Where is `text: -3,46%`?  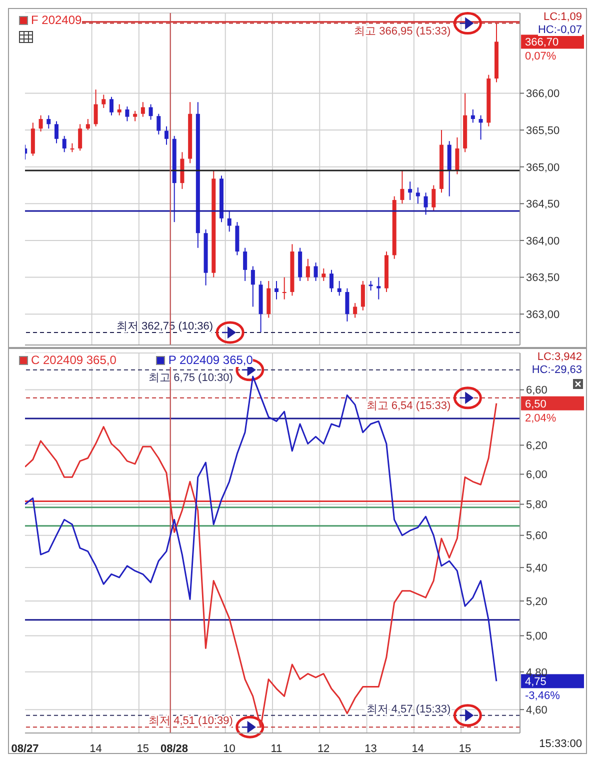 text: -3,46% is located at coordinates (542, 696).